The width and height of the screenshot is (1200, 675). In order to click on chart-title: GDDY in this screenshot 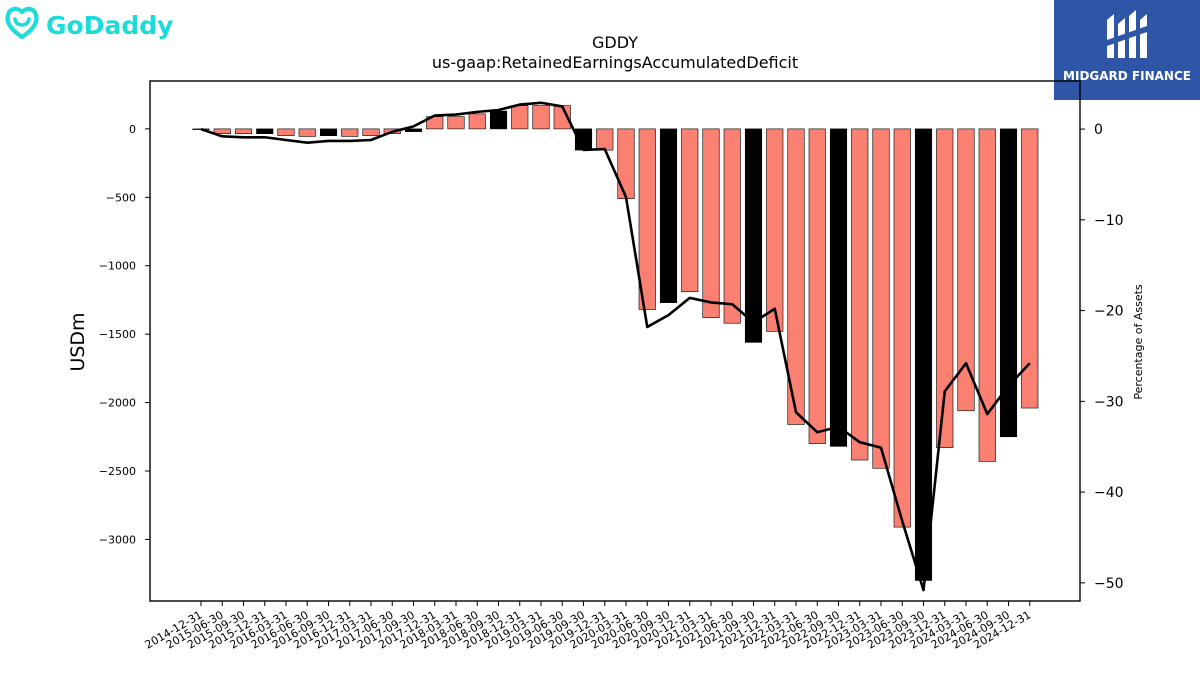, I will do `click(615, 42)`.